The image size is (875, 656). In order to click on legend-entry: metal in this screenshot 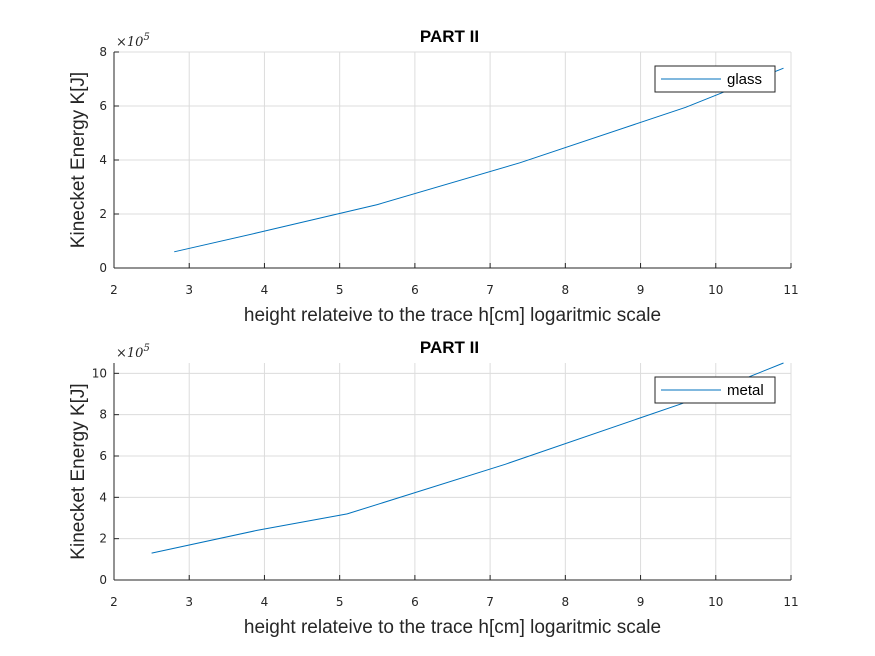, I will do `click(745, 390)`.